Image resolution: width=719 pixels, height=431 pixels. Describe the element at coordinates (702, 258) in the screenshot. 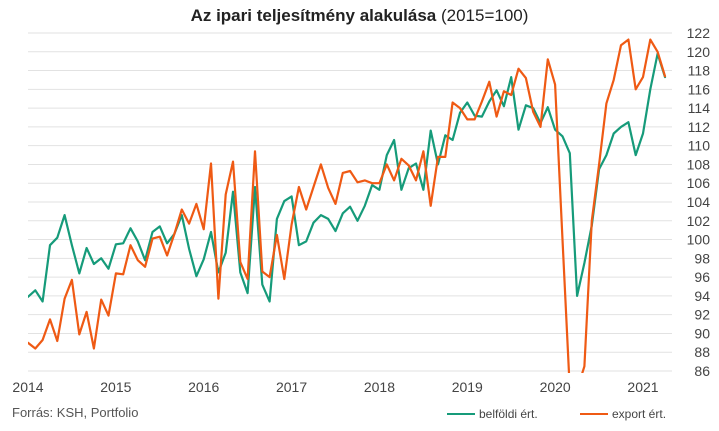

I see `y-tick-label: 98` at that location.